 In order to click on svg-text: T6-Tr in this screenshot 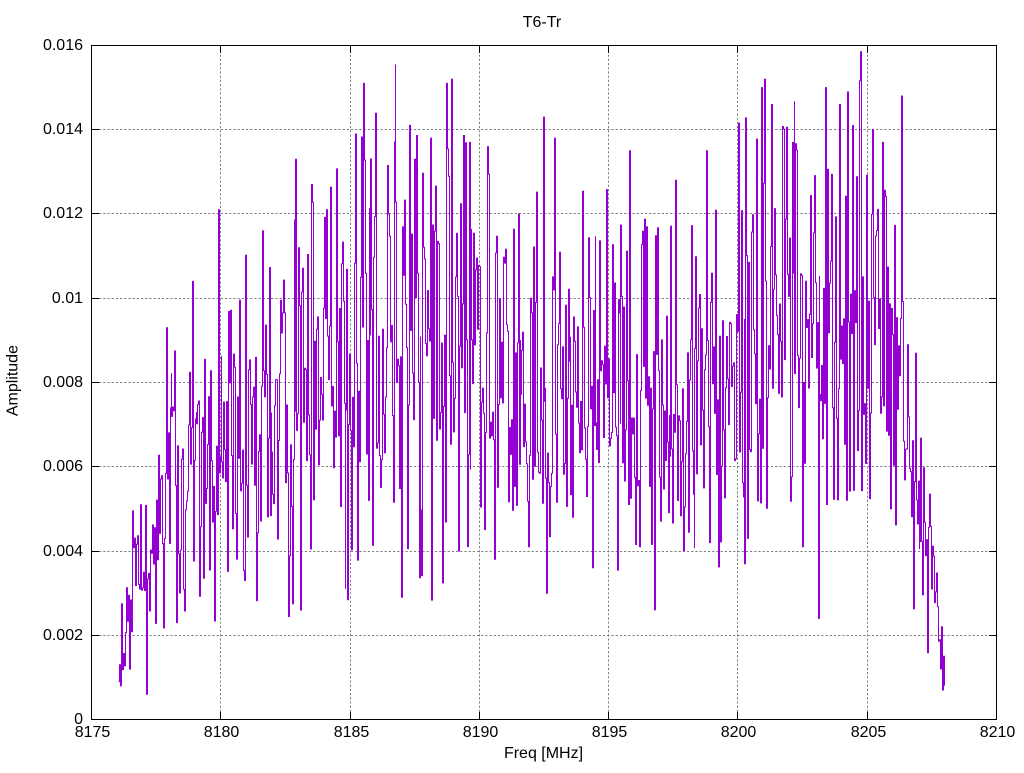, I will do `click(542, 22)`.